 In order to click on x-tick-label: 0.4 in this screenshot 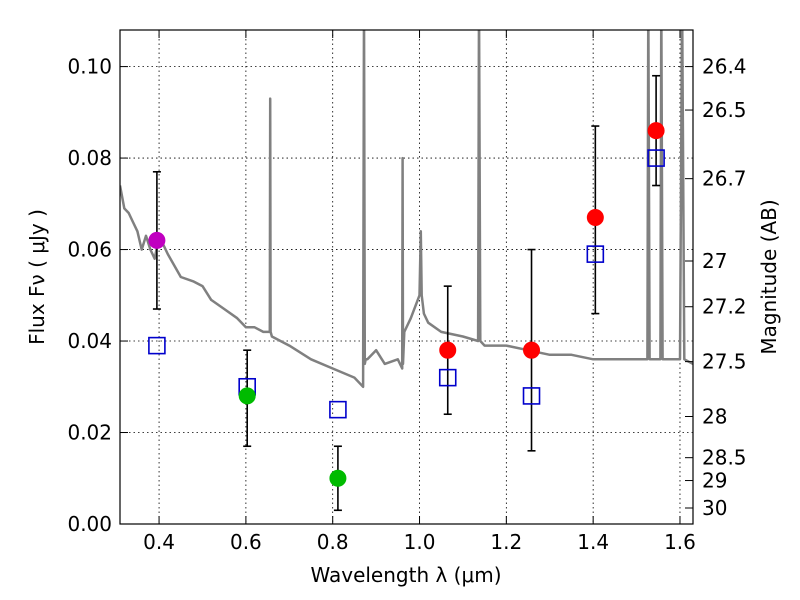, I will do `click(159, 542)`.